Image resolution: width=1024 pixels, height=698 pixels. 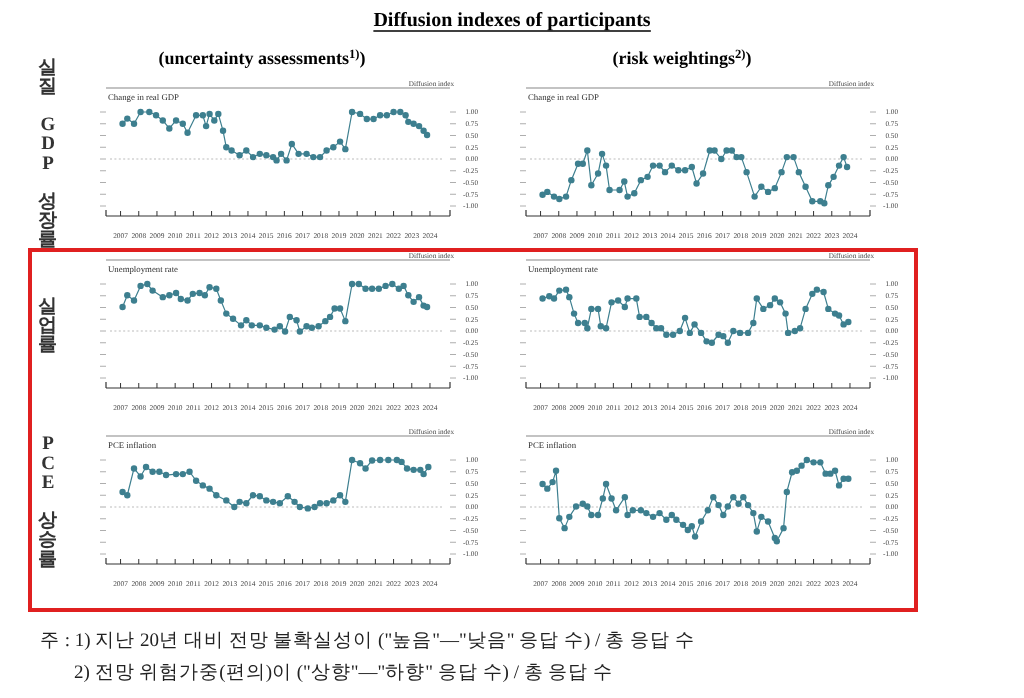 I want to click on text: 2) 전망 위험가중(편의)이 ("상향"—"하향" 응답 수) / 총 응답 수, so click(x=344, y=673).